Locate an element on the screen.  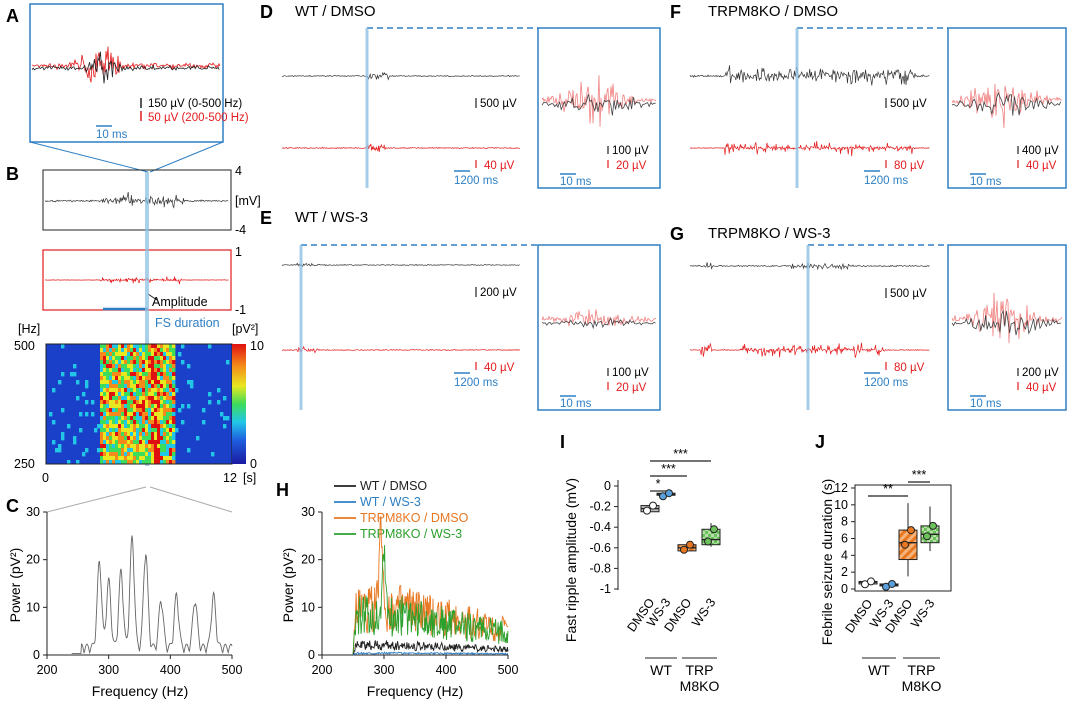
panel-c-spectrum-line is located at coordinates (152, 595).